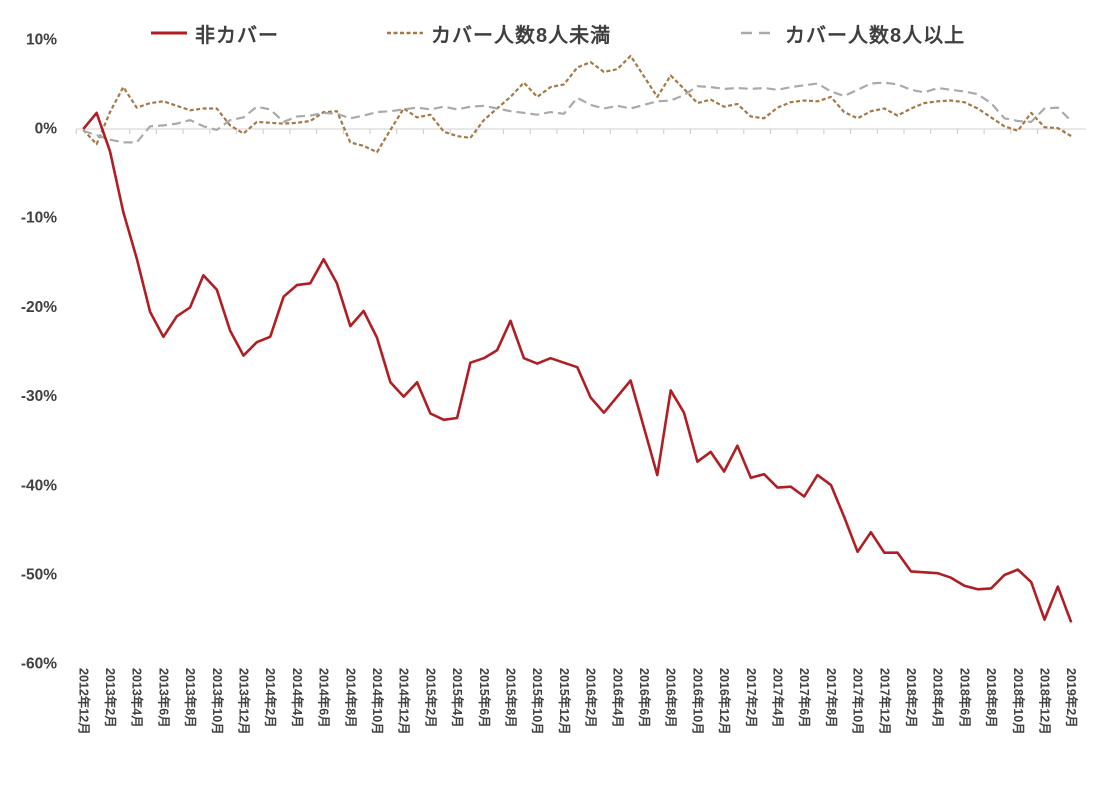  I want to click on series-line-1-cover-under8, so click(577, 104).